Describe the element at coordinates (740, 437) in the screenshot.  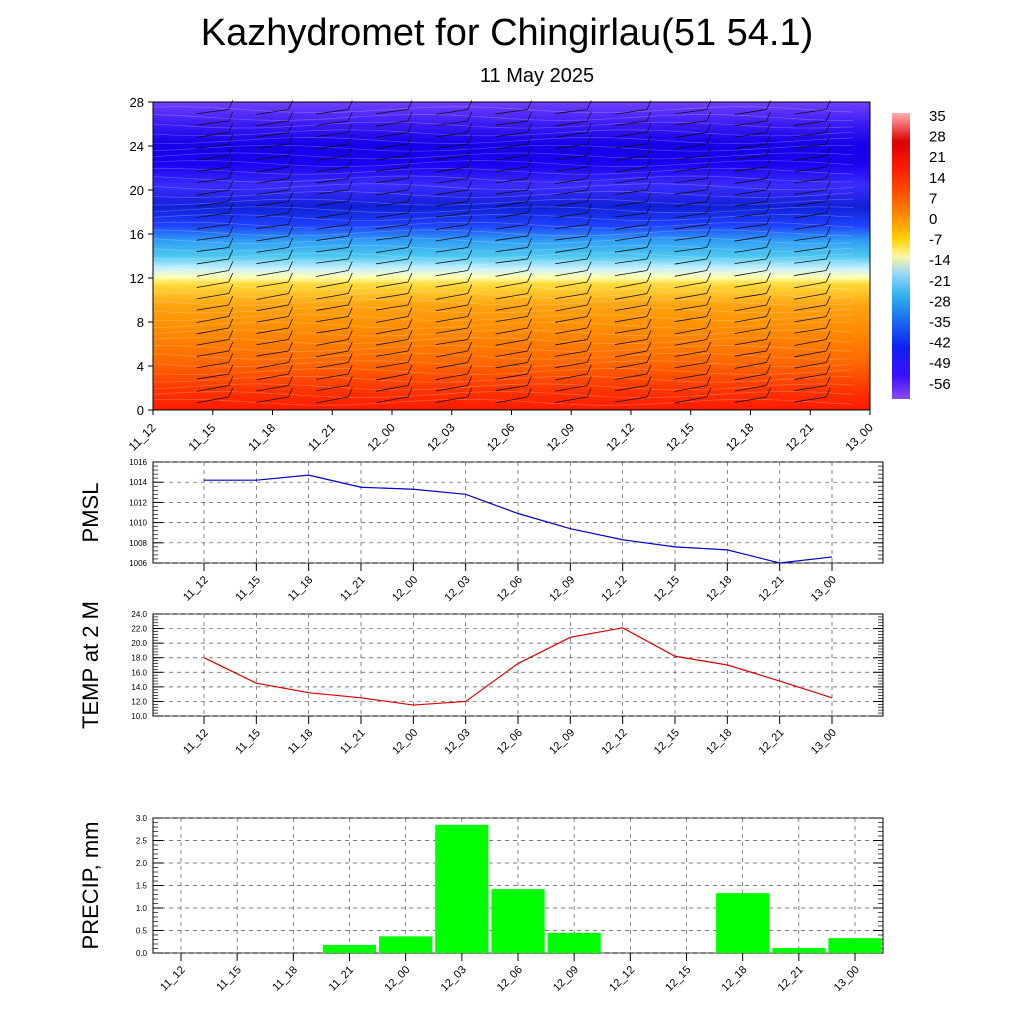
I see `heatmap-xtick-label: 12_18` at that location.